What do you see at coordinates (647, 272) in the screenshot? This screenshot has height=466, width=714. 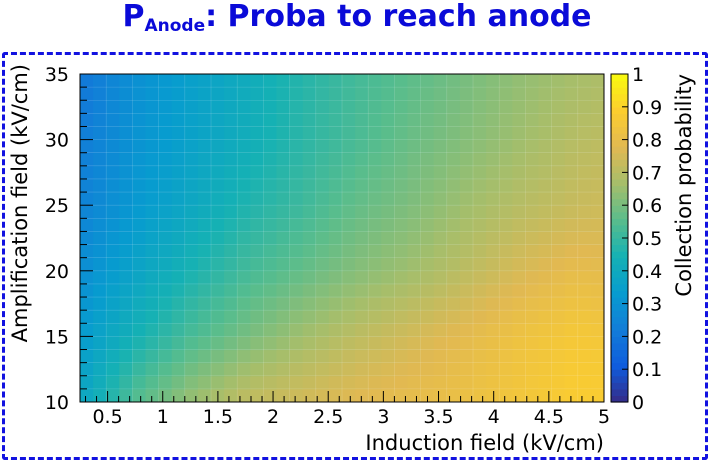 I see `color-scale-tick-label: 0.4` at bounding box center [647, 272].